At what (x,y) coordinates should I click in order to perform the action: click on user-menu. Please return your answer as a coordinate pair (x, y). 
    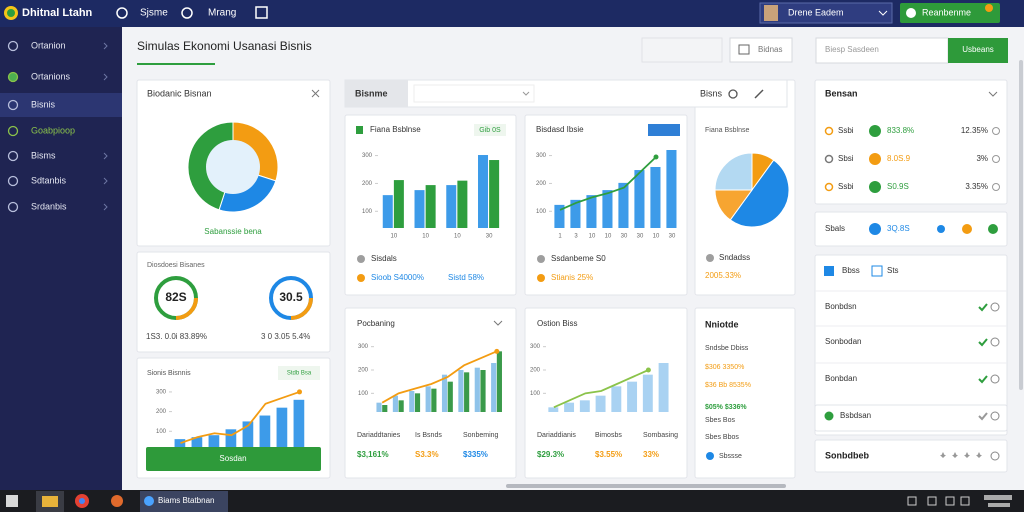
    Looking at the image, I should click on (826, 13).